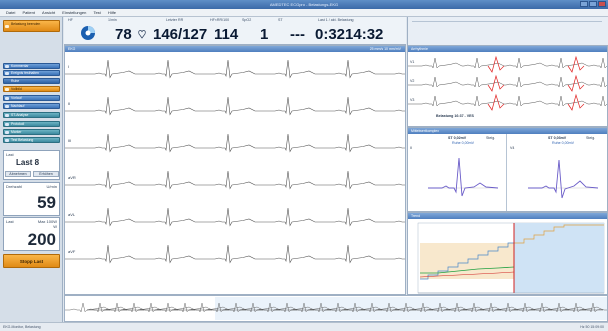  Describe the element at coordinates (142, 34) in the screenshot. I see `heart-icon` at that location.